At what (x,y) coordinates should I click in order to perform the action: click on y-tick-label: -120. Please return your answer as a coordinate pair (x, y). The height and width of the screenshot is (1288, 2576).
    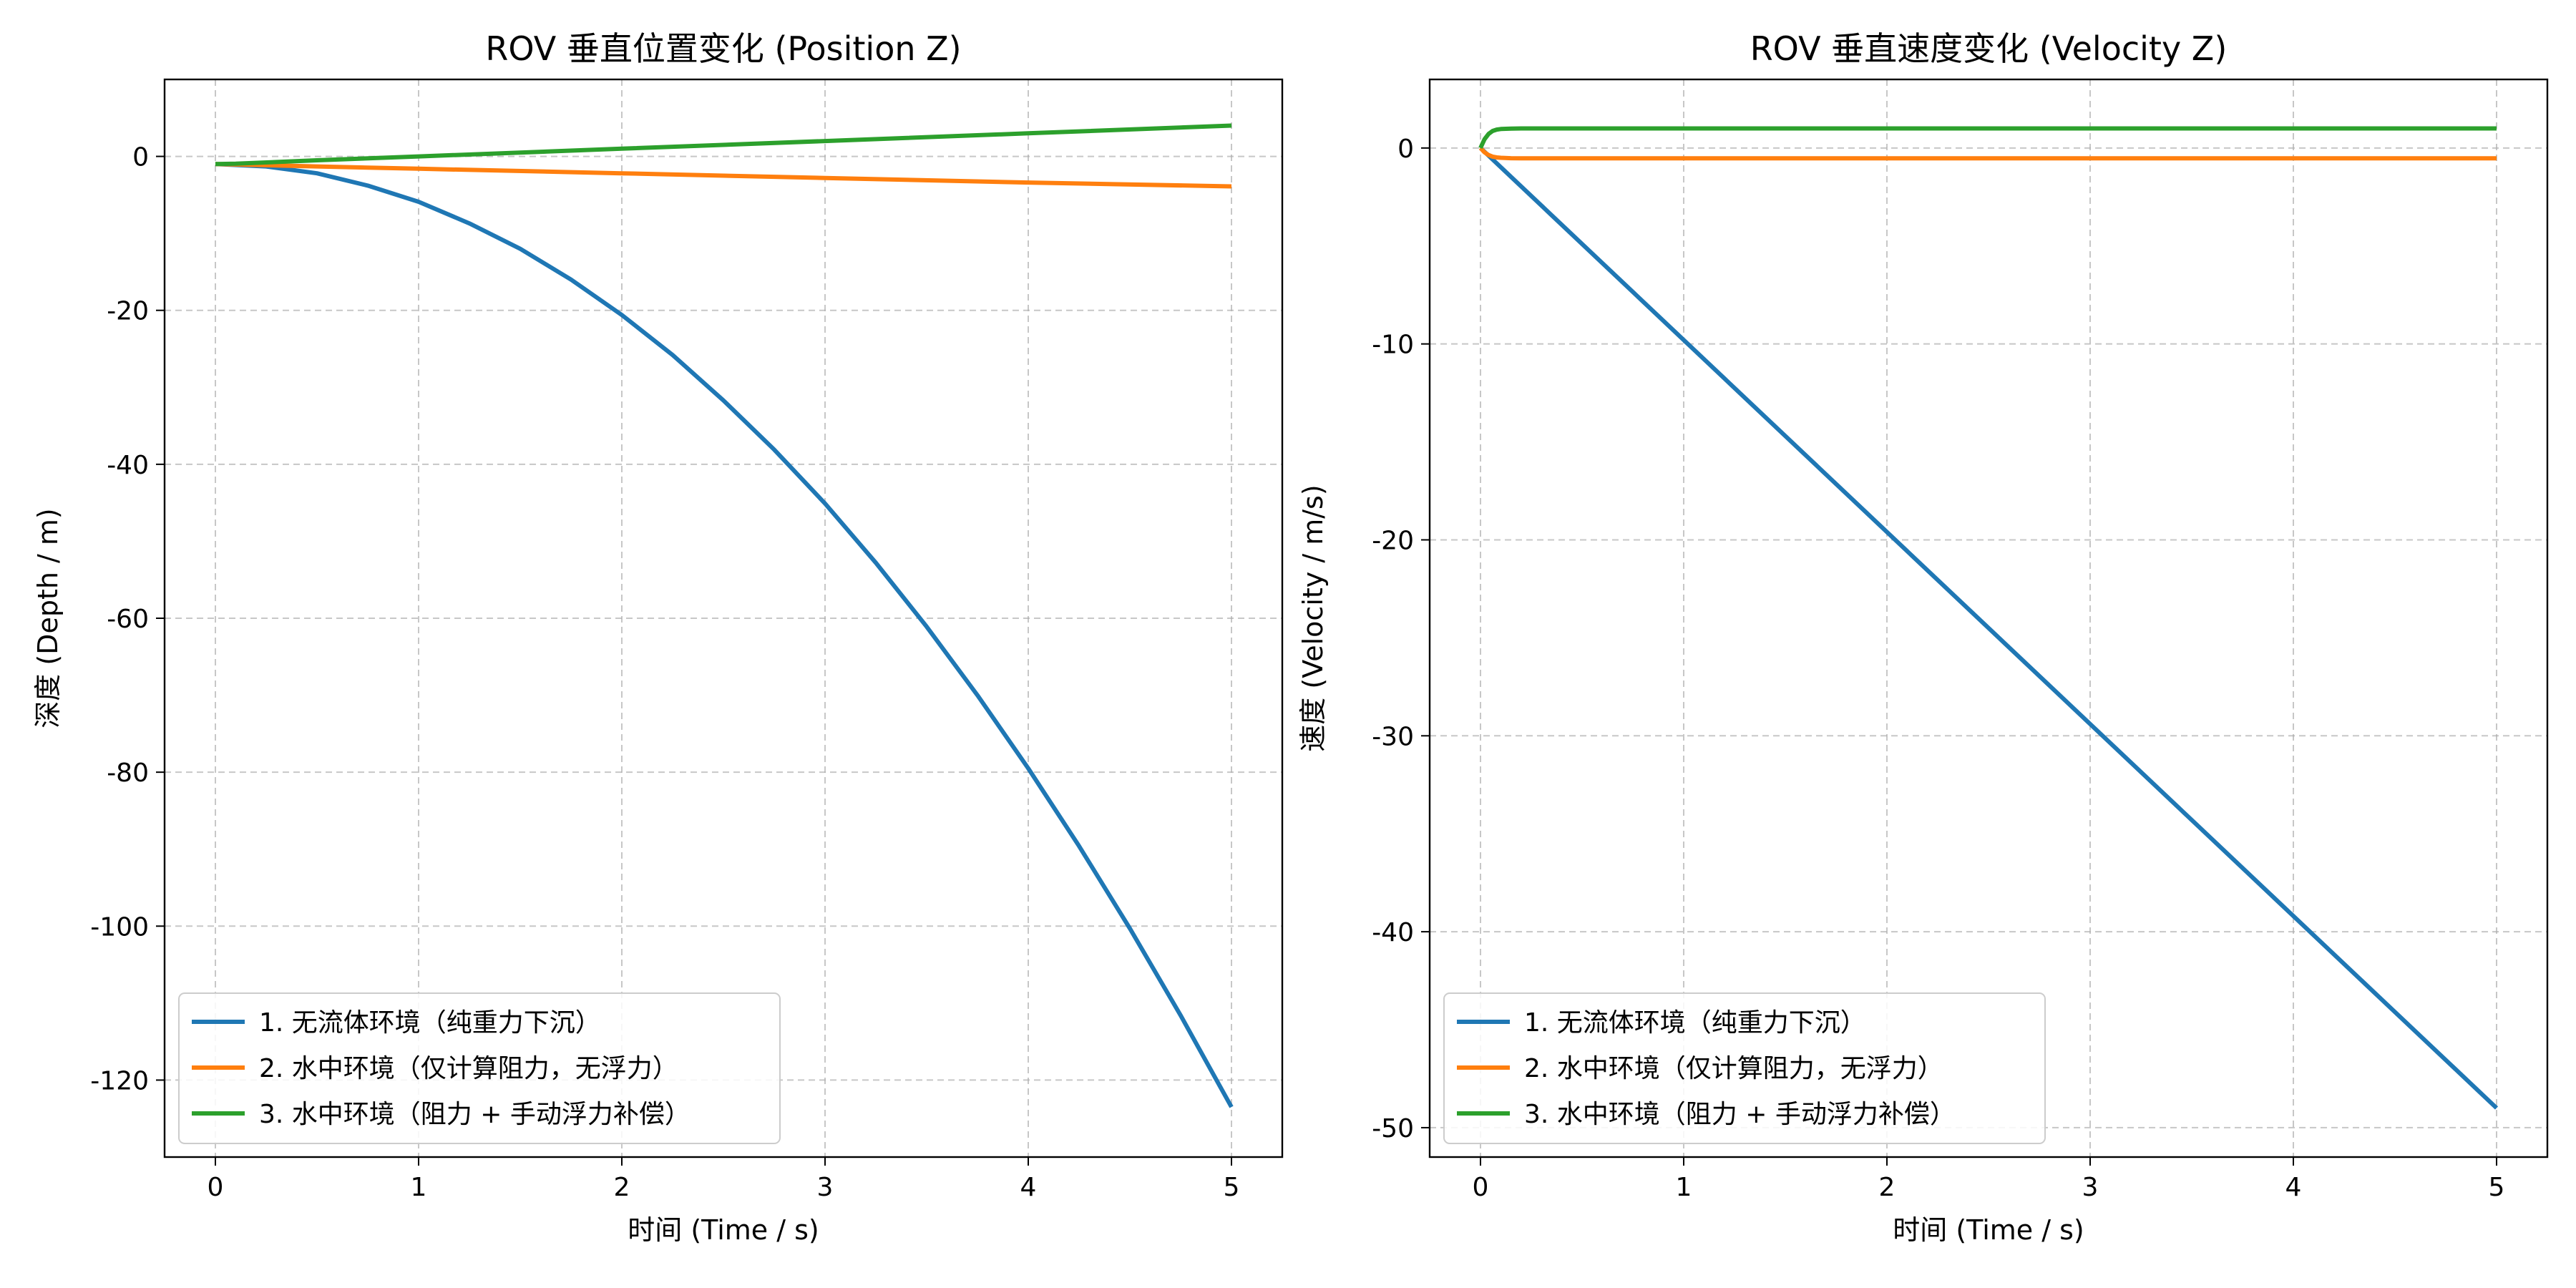
    Looking at the image, I should click on (119, 1081).